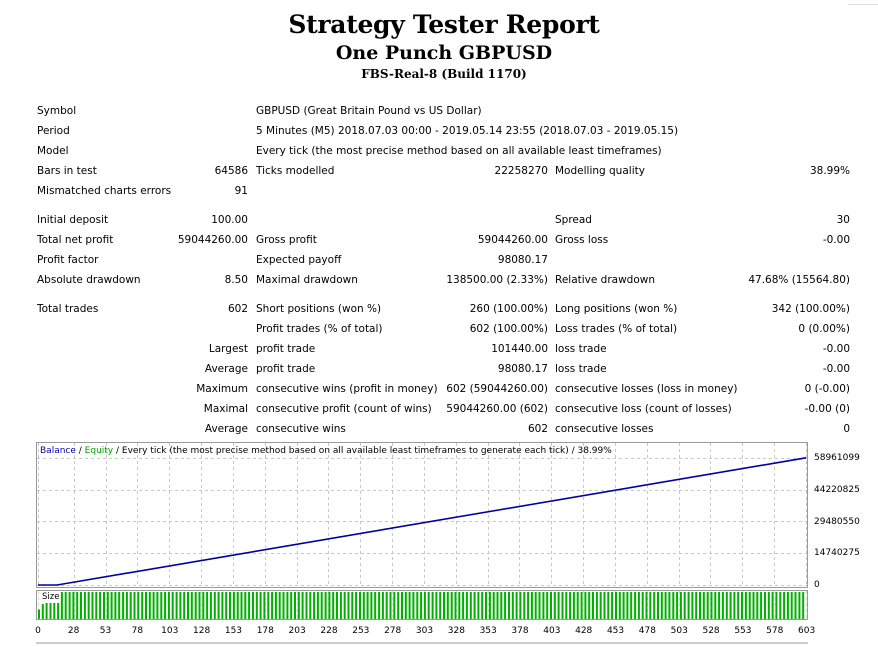 The height and width of the screenshot is (647, 878). I want to click on largest-profit-value: 101440.00, so click(519, 349).